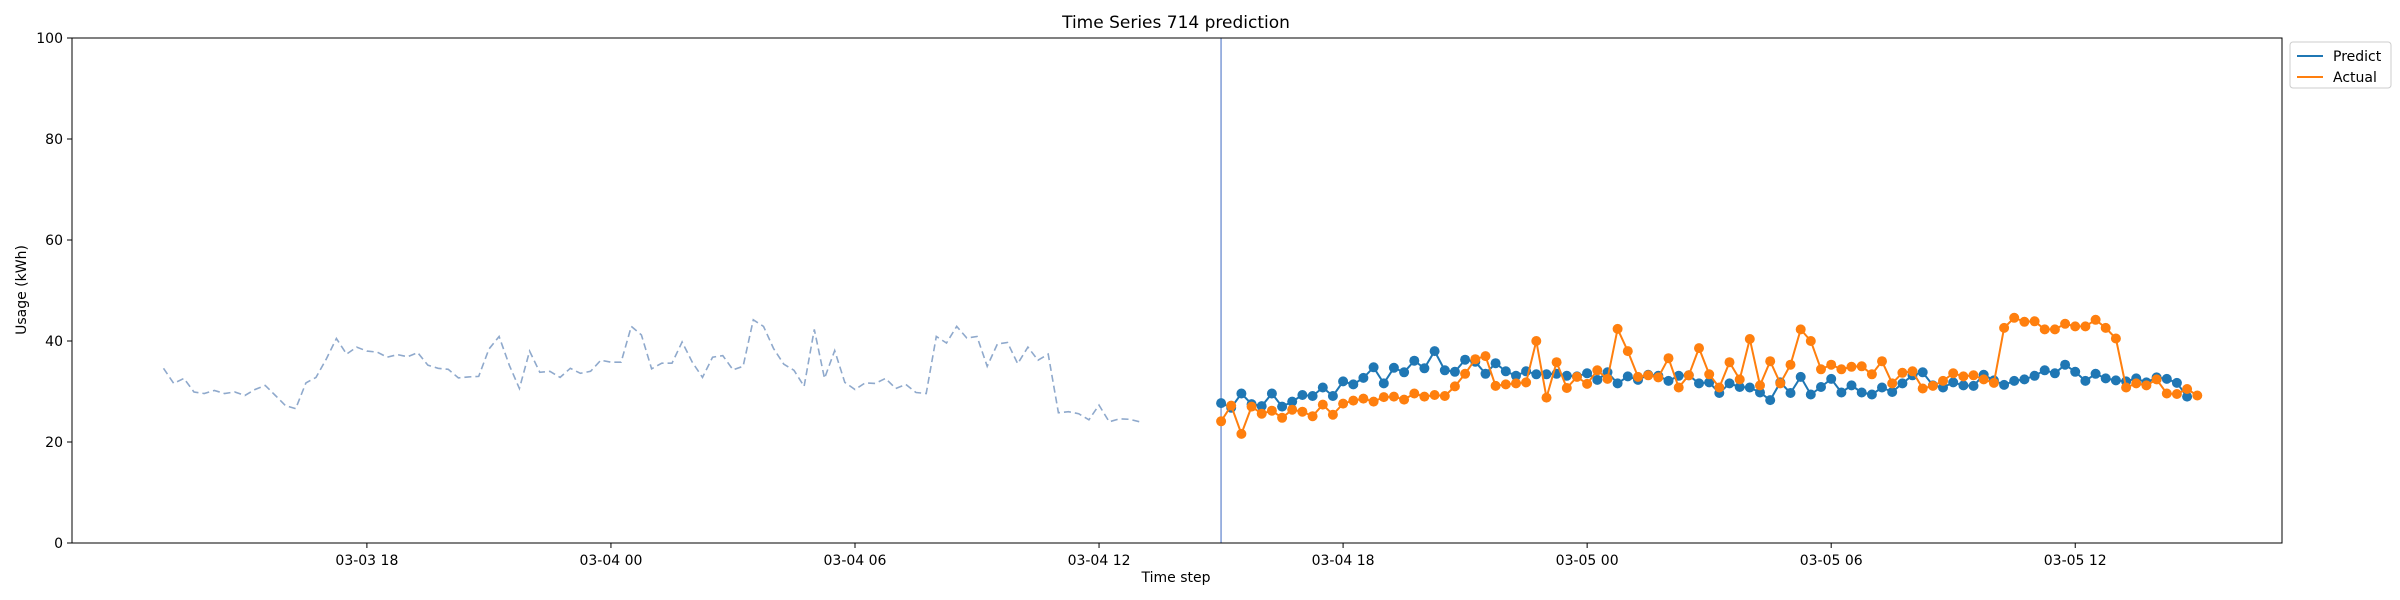 This screenshot has height=600, width=2400. I want to click on y-axis-label: Usage (kWh), so click(22, 290).